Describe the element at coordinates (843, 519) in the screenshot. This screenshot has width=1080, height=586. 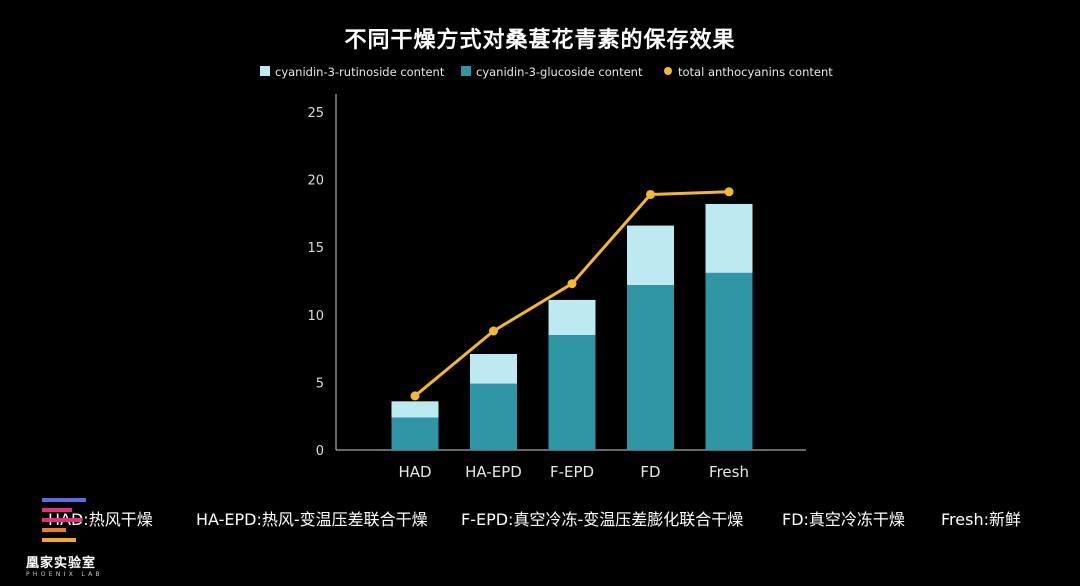
I see `footnote-fd: FD:真空冷冻干燥` at that location.